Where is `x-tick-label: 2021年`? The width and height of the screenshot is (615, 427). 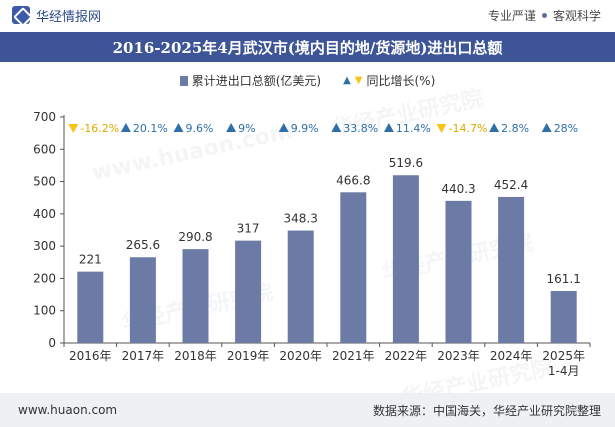 x-tick-label: 2021年 is located at coordinates (353, 356).